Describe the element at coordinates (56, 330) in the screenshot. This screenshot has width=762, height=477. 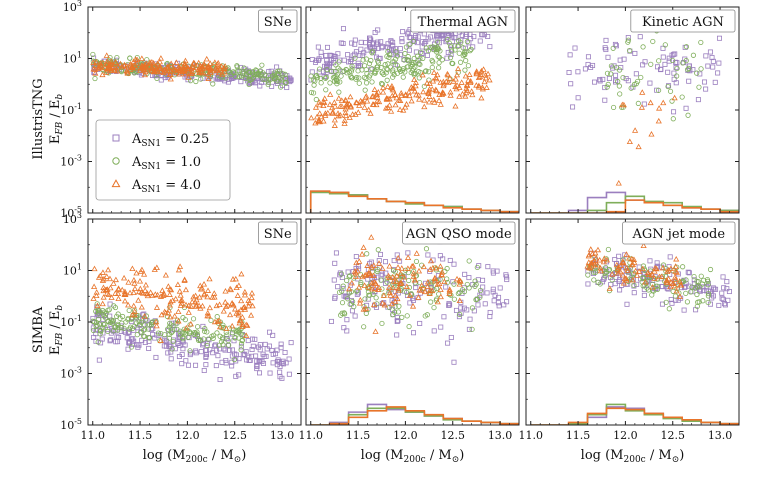
I see `ylabel-bottom: EFB / Eb` at that location.